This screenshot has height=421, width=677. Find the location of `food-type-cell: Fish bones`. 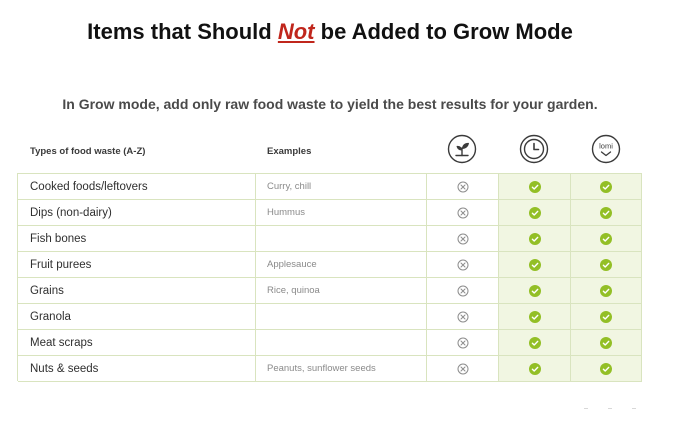

food-type-cell: Fish bones is located at coordinates (137, 239).